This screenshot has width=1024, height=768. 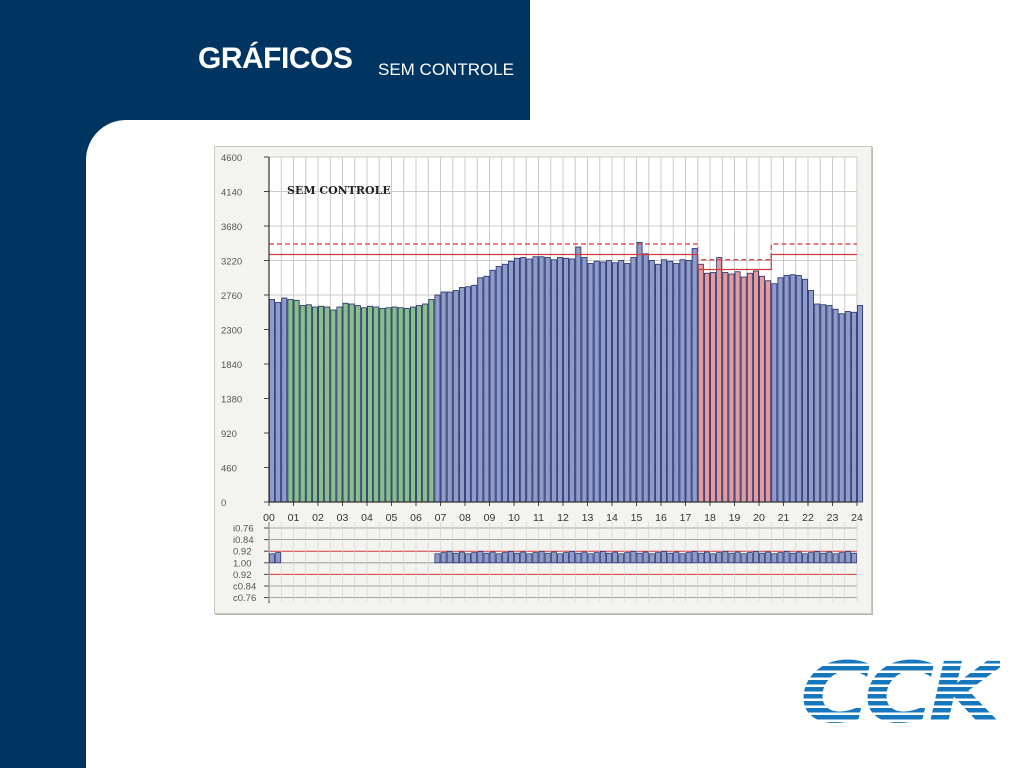 What do you see at coordinates (538, 518) in the screenshot?
I see `x-tick-label: 11` at bounding box center [538, 518].